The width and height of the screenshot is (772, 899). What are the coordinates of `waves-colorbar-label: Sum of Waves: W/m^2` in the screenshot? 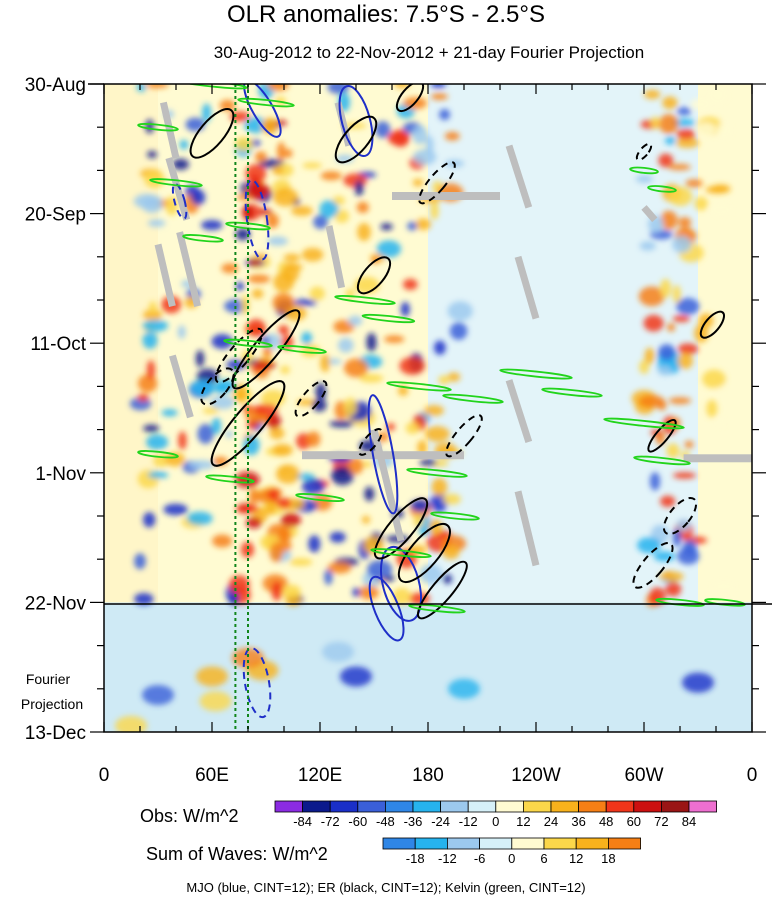 It's located at (237, 854).